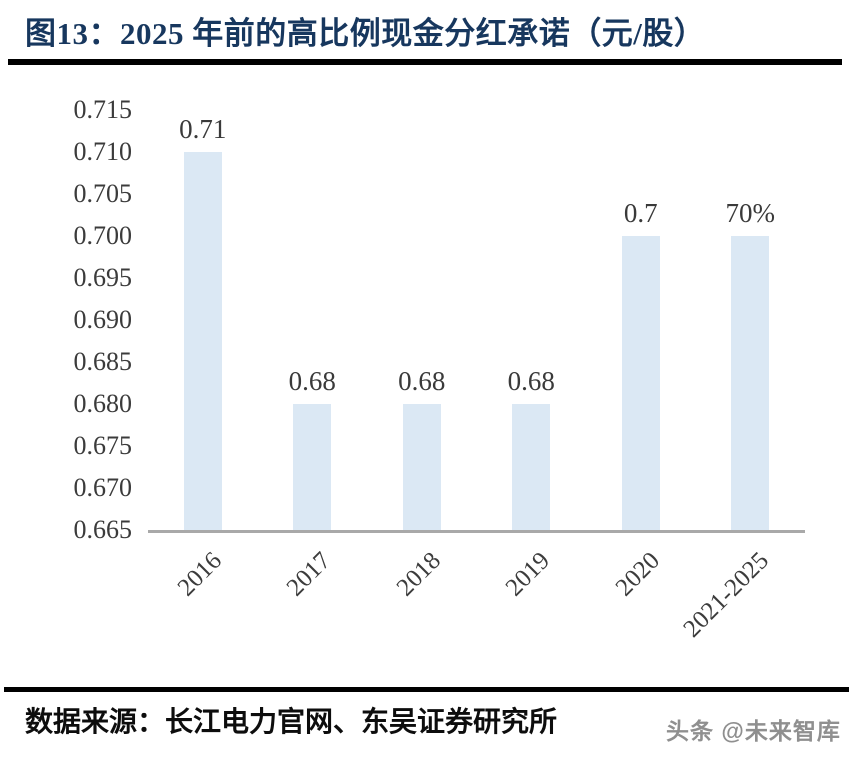 This screenshot has width=849, height=758. Describe the element at coordinates (103, 193) in the screenshot. I see `y-tick-label: 0.705` at that location.